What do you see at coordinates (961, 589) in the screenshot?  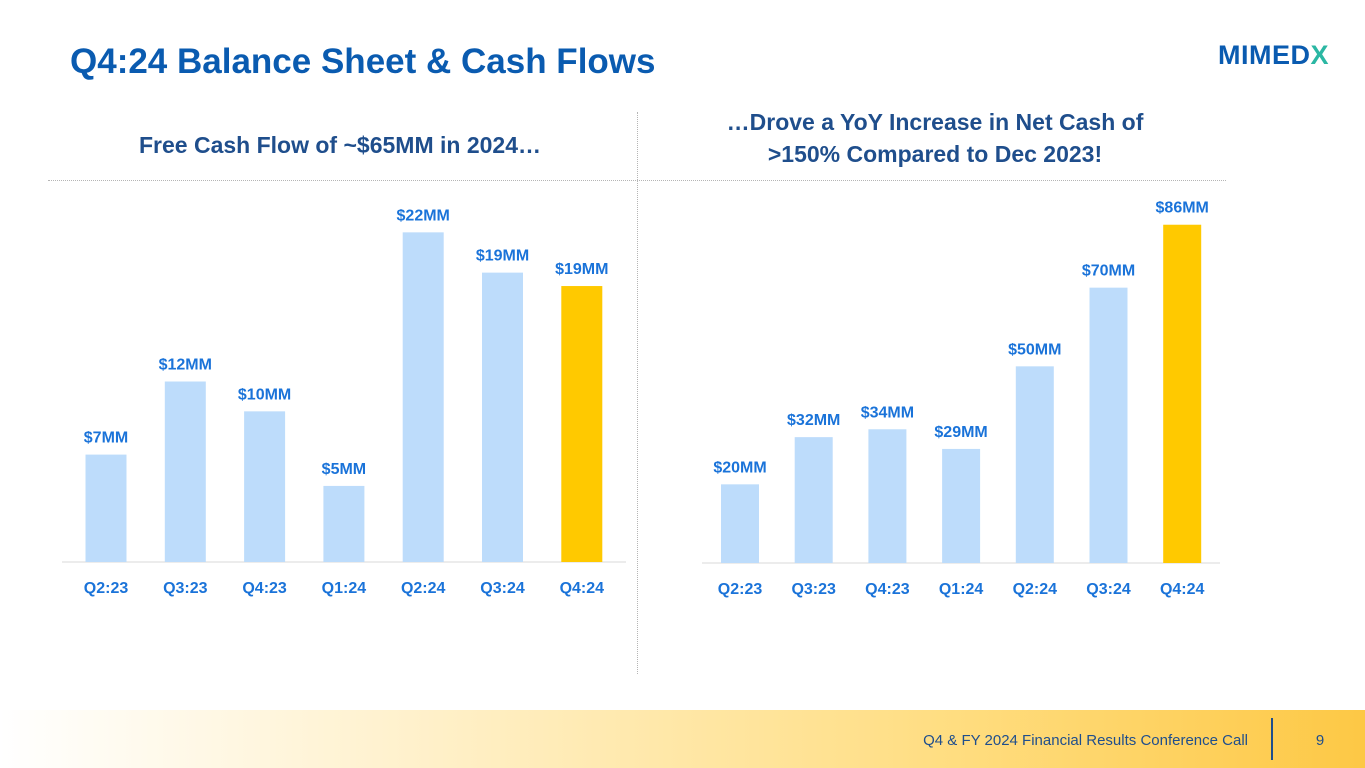 I see `chart-1-tick-label-4: Q1:24` at bounding box center [961, 589].